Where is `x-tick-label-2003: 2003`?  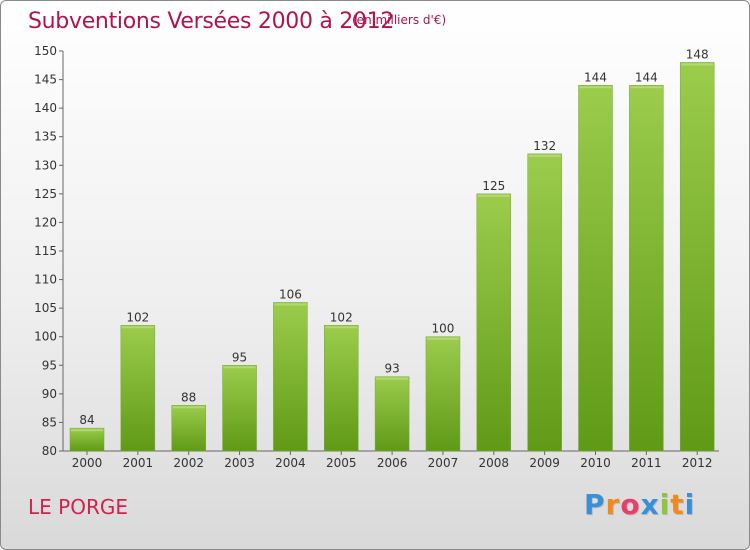 x-tick-label-2003: 2003 is located at coordinates (239, 463).